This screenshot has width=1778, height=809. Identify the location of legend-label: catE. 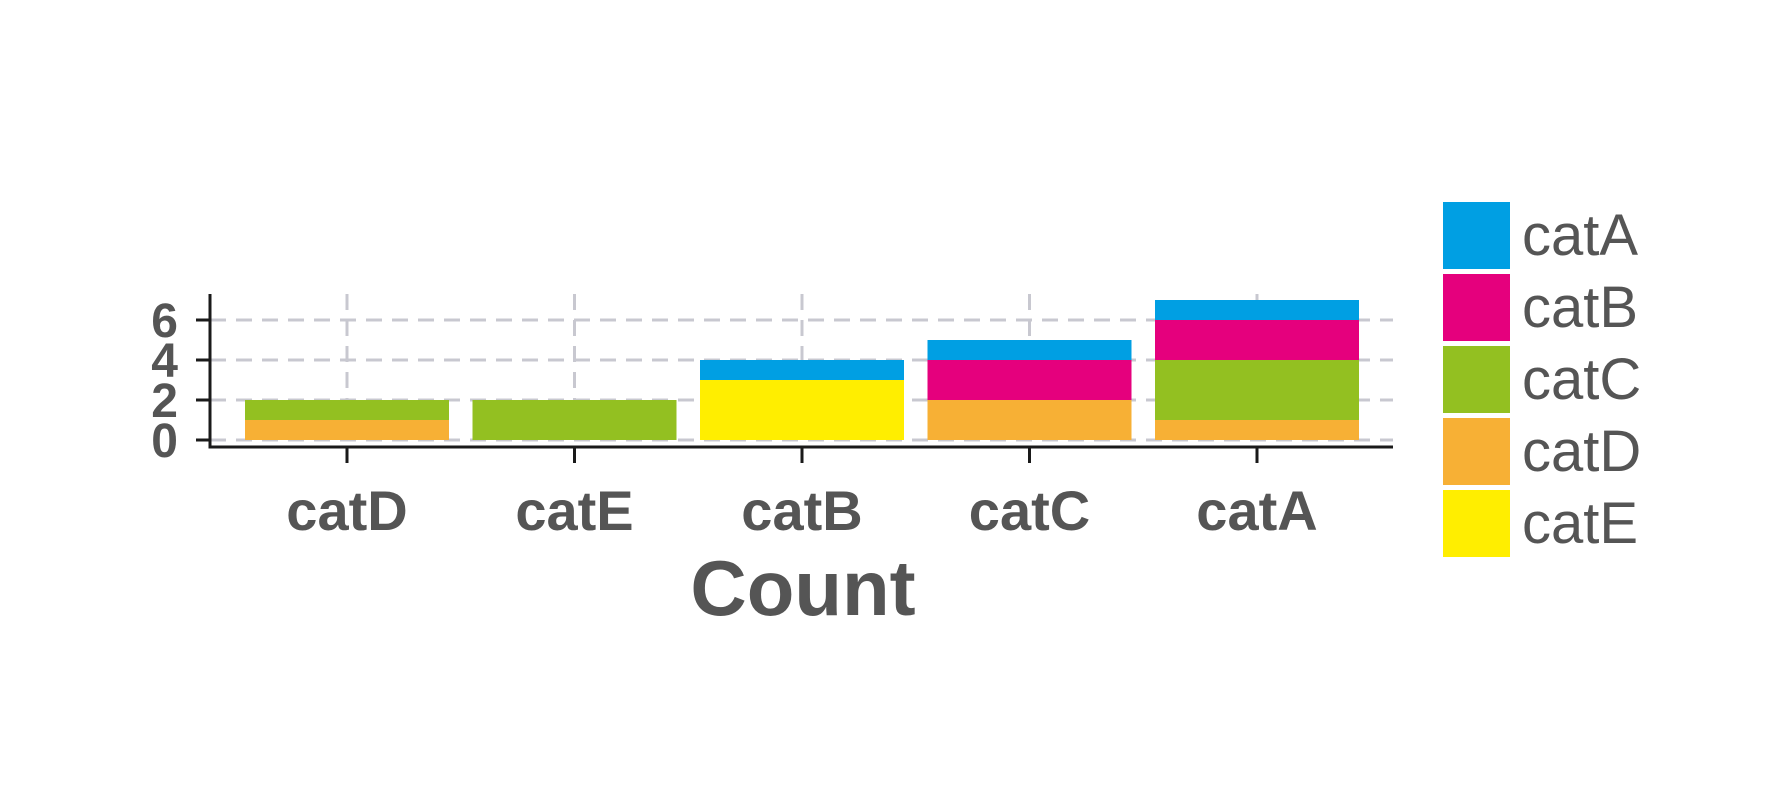
(1580, 523).